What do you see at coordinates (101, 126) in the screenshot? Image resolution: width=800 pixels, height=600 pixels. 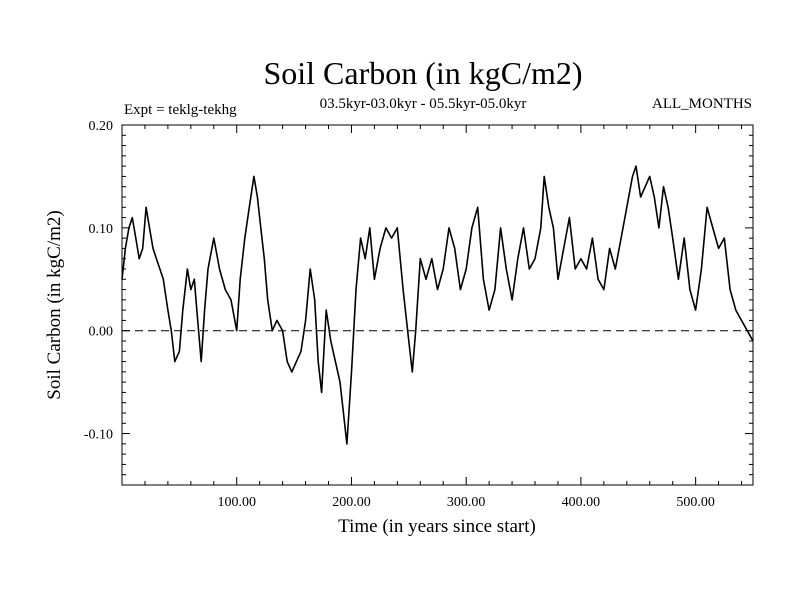 I see `y-tick-label: 0.20` at bounding box center [101, 126].